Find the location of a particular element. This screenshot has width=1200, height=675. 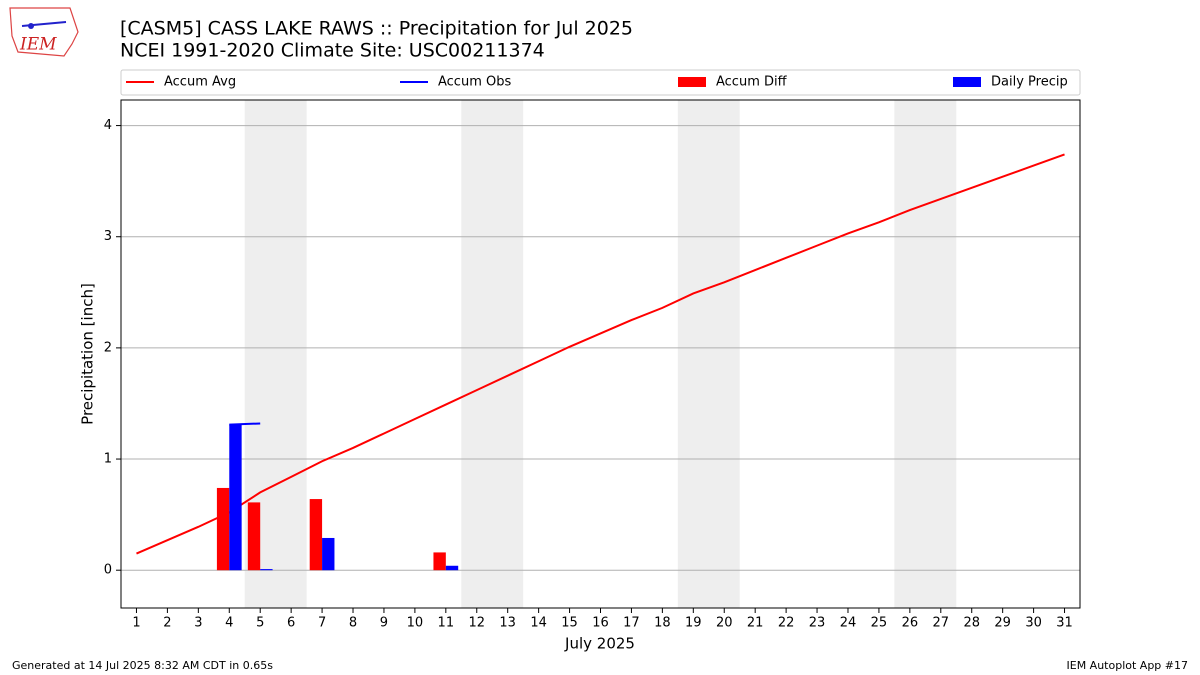

x-tick-label: 27 is located at coordinates (941, 623).